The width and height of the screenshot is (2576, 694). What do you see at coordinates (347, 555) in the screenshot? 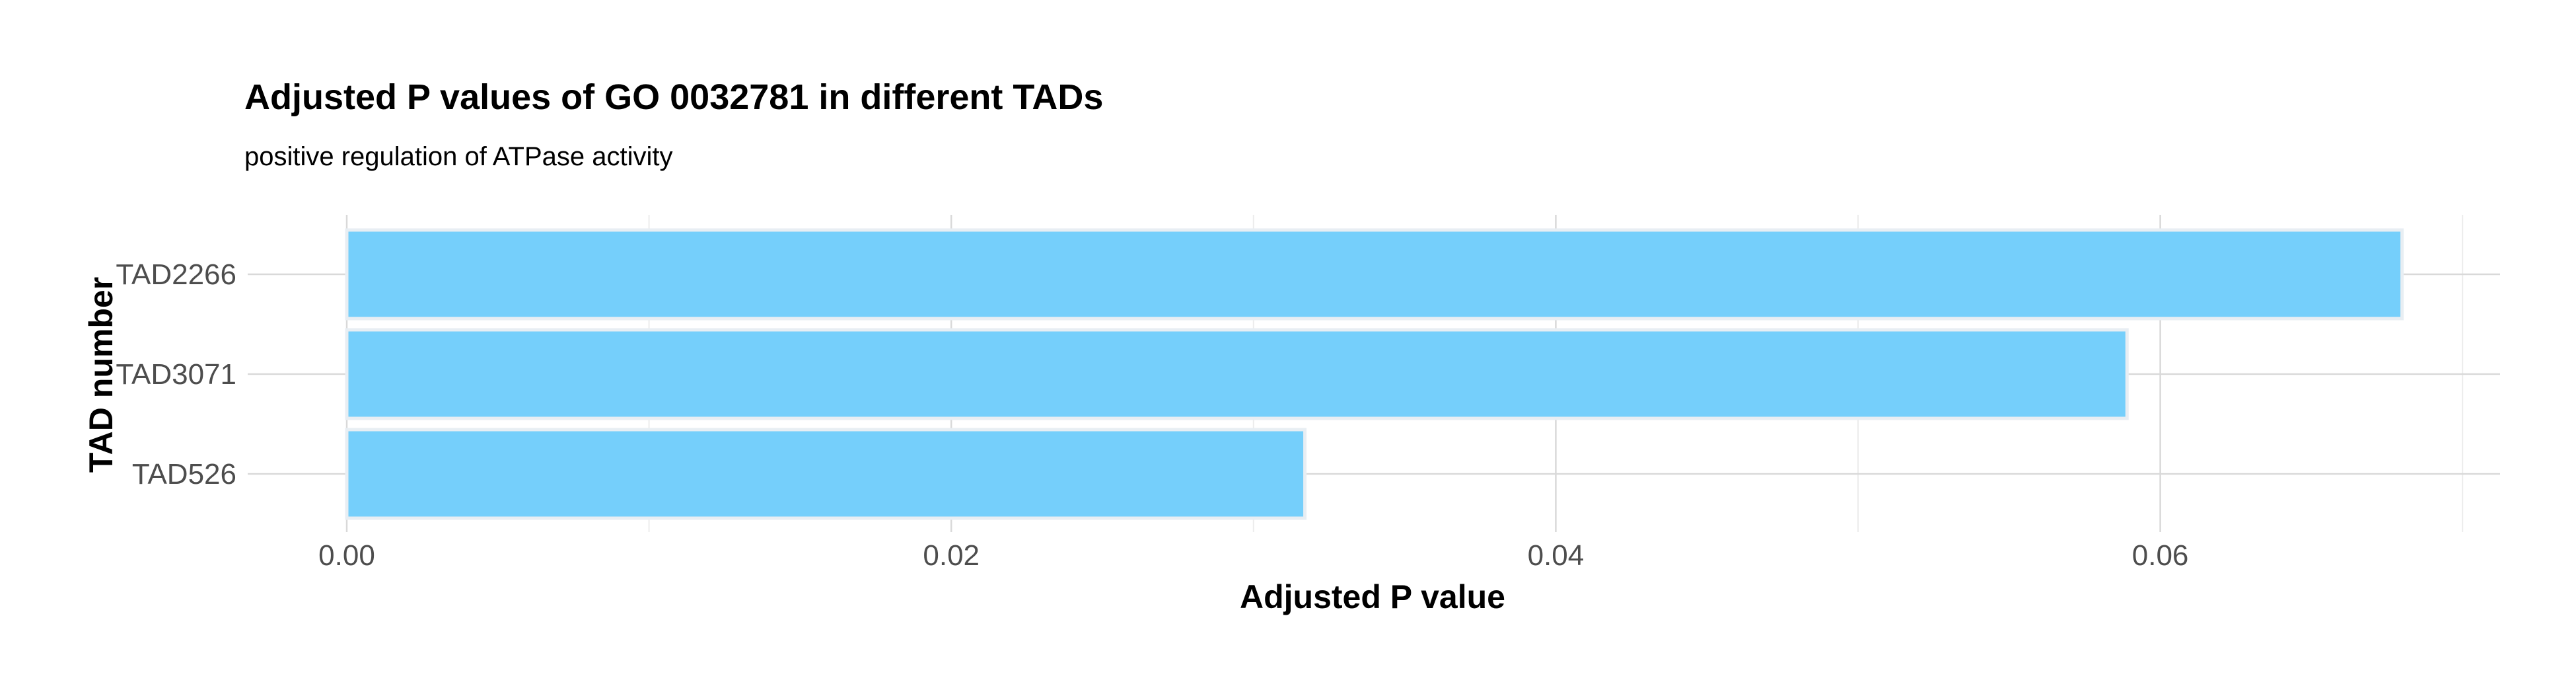
I see `x-tick-label: 0.00` at bounding box center [347, 555].